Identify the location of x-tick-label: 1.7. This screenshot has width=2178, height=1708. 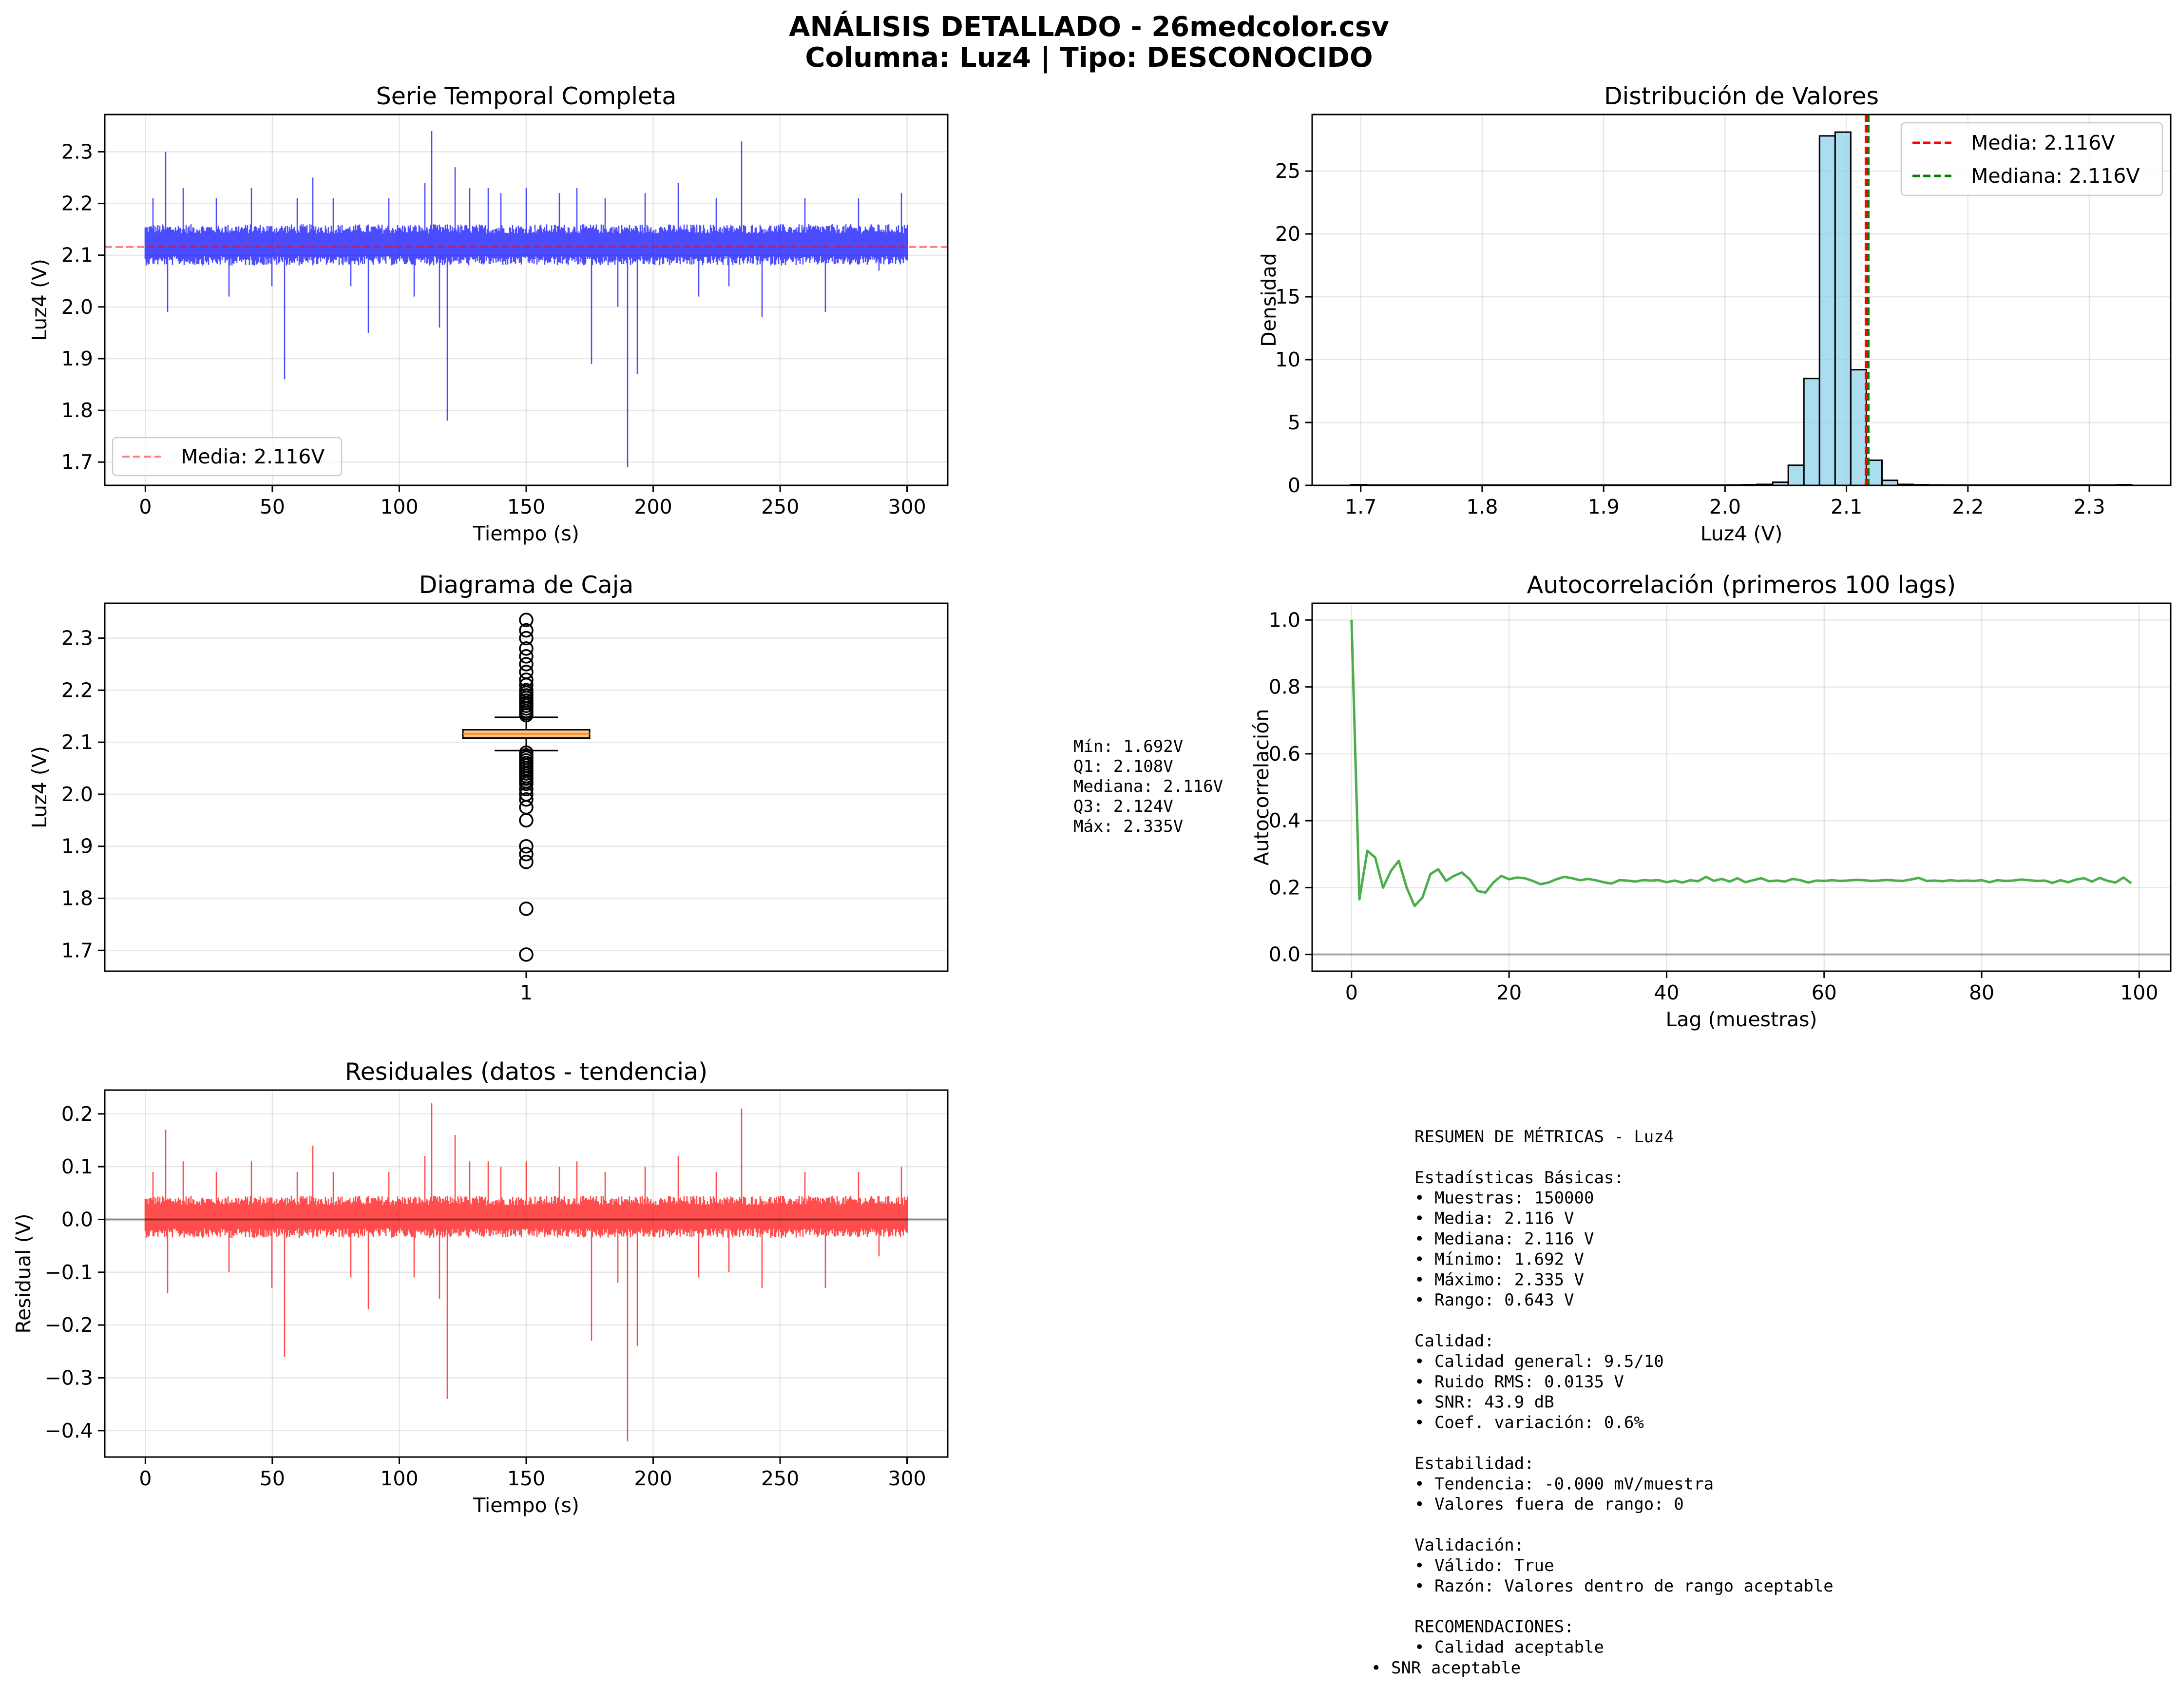
(1361, 507).